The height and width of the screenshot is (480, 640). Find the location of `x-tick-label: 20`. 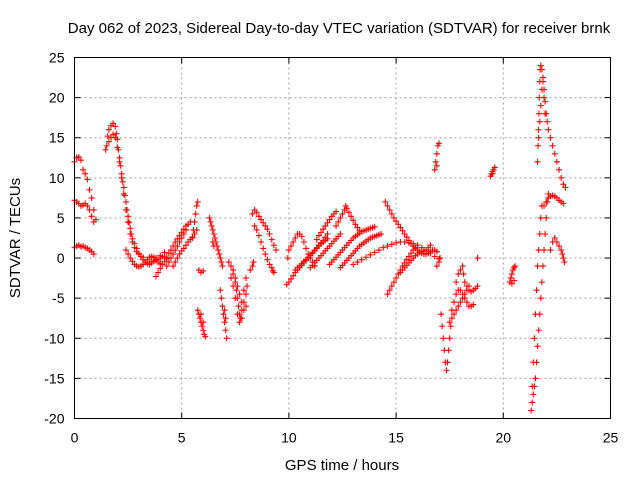

x-tick-label: 20 is located at coordinates (504, 438).